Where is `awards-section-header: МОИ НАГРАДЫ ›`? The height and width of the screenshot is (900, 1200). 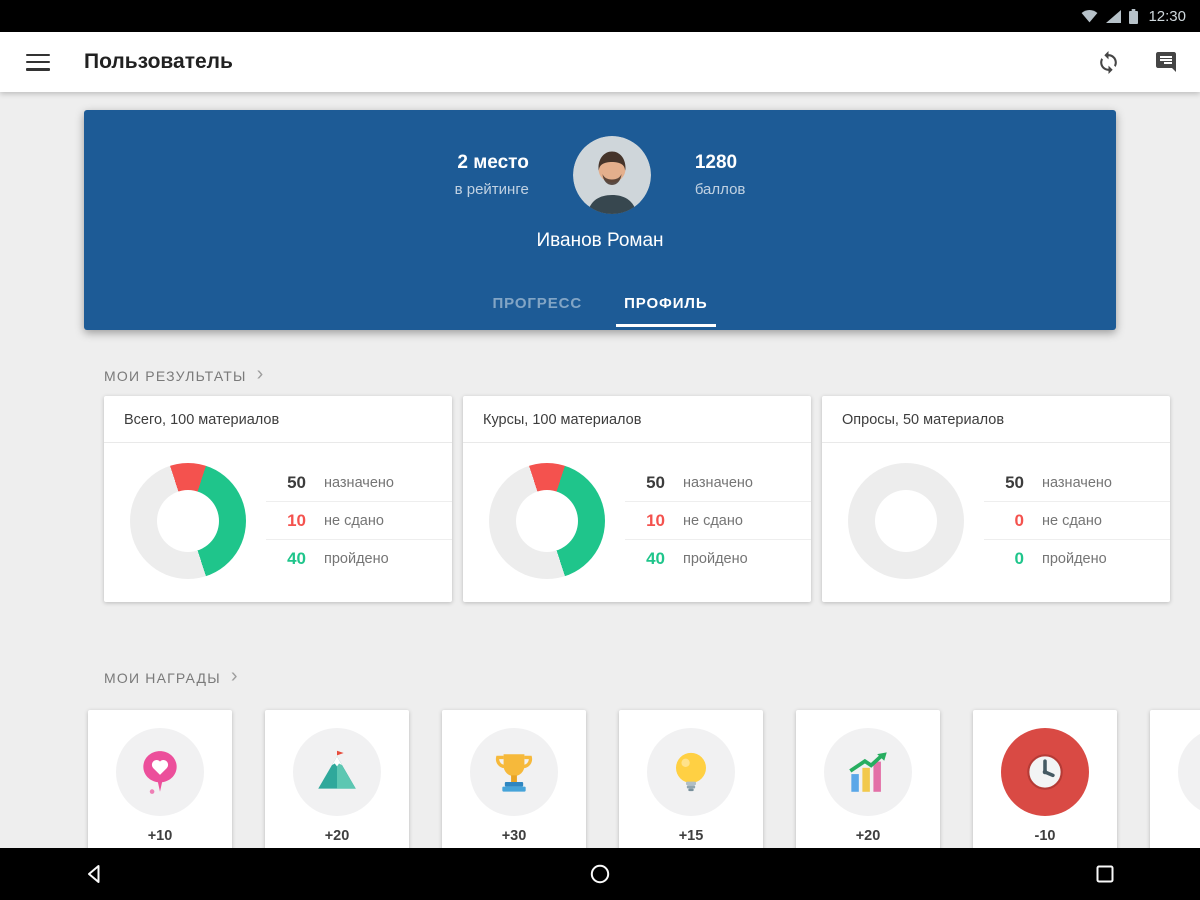
awards-section-header: МОИ НАГРАДЫ › is located at coordinates (171, 676).